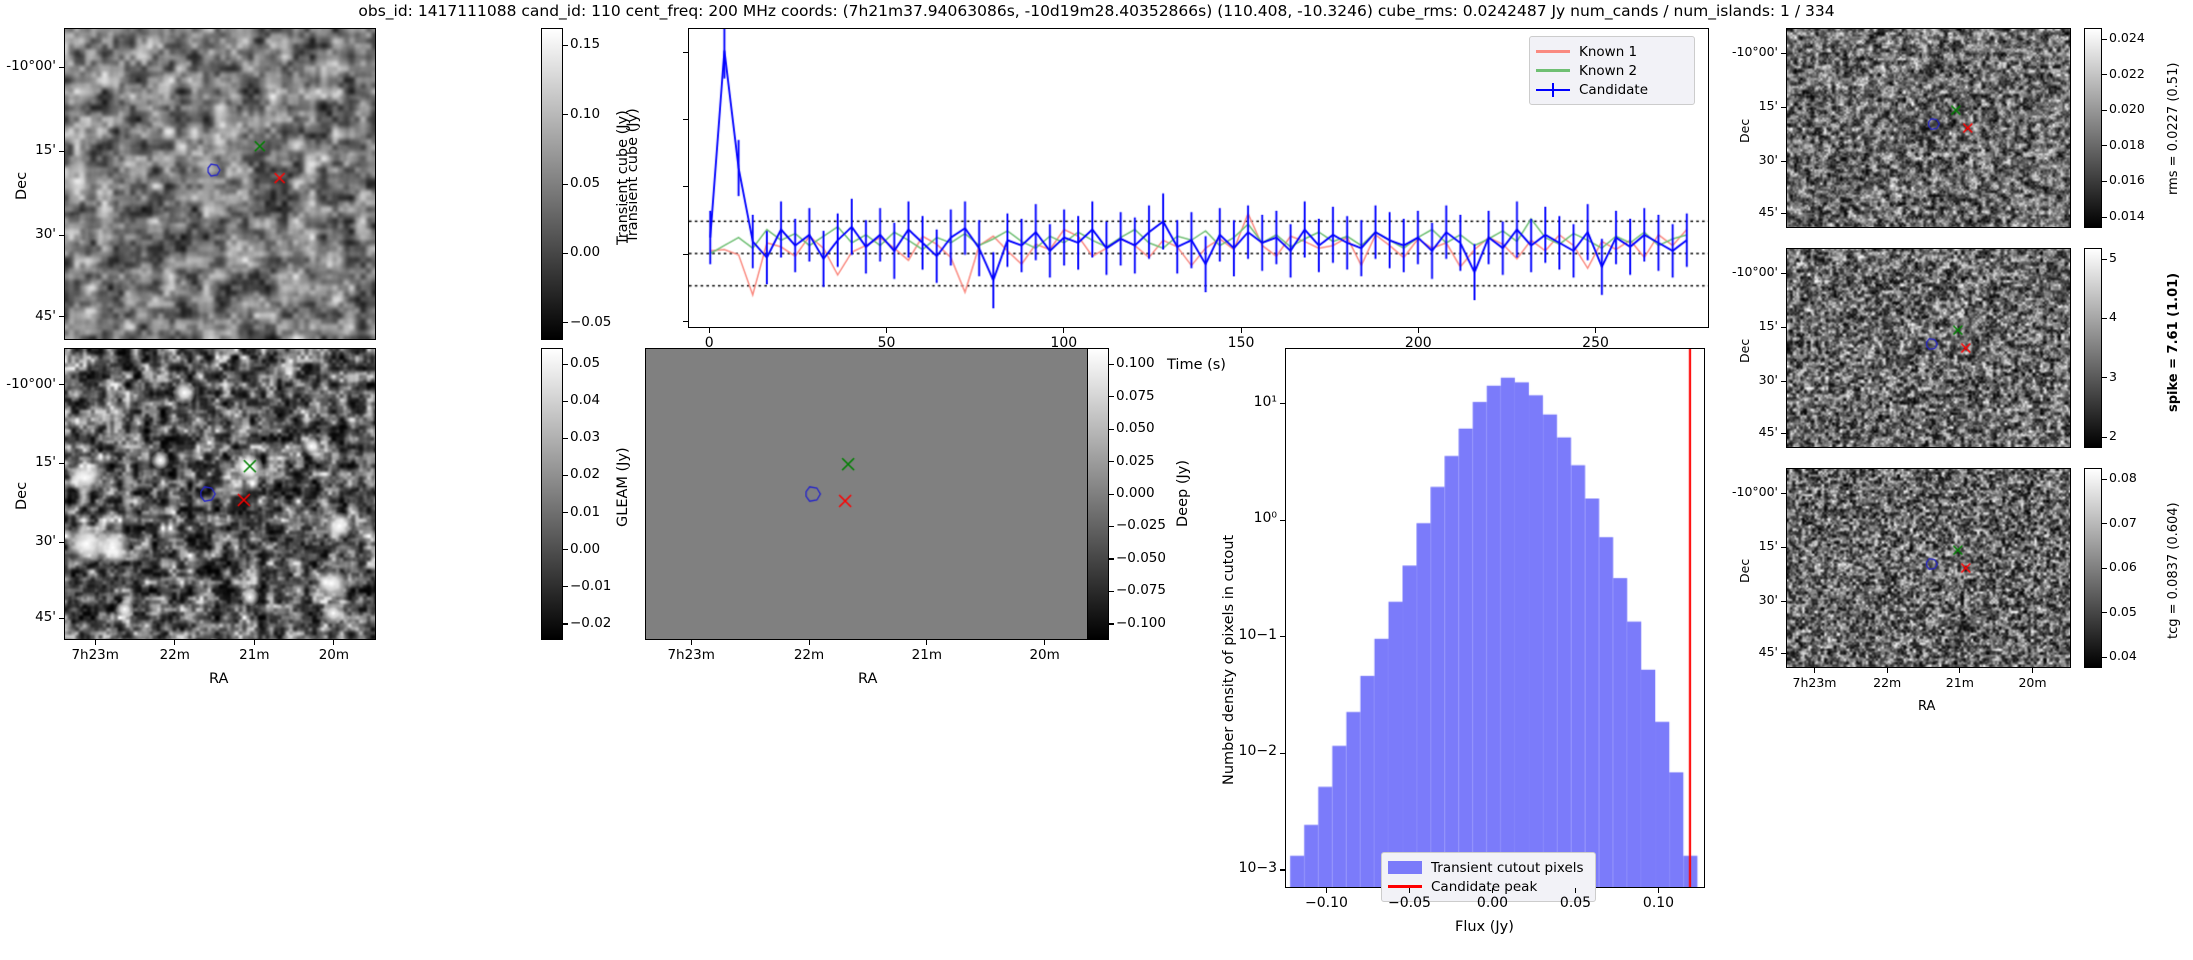 The image size is (2193, 960). What do you see at coordinates (2093, 128) in the screenshot?
I see `rms-colorbar` at bounding box center [2093, 128].